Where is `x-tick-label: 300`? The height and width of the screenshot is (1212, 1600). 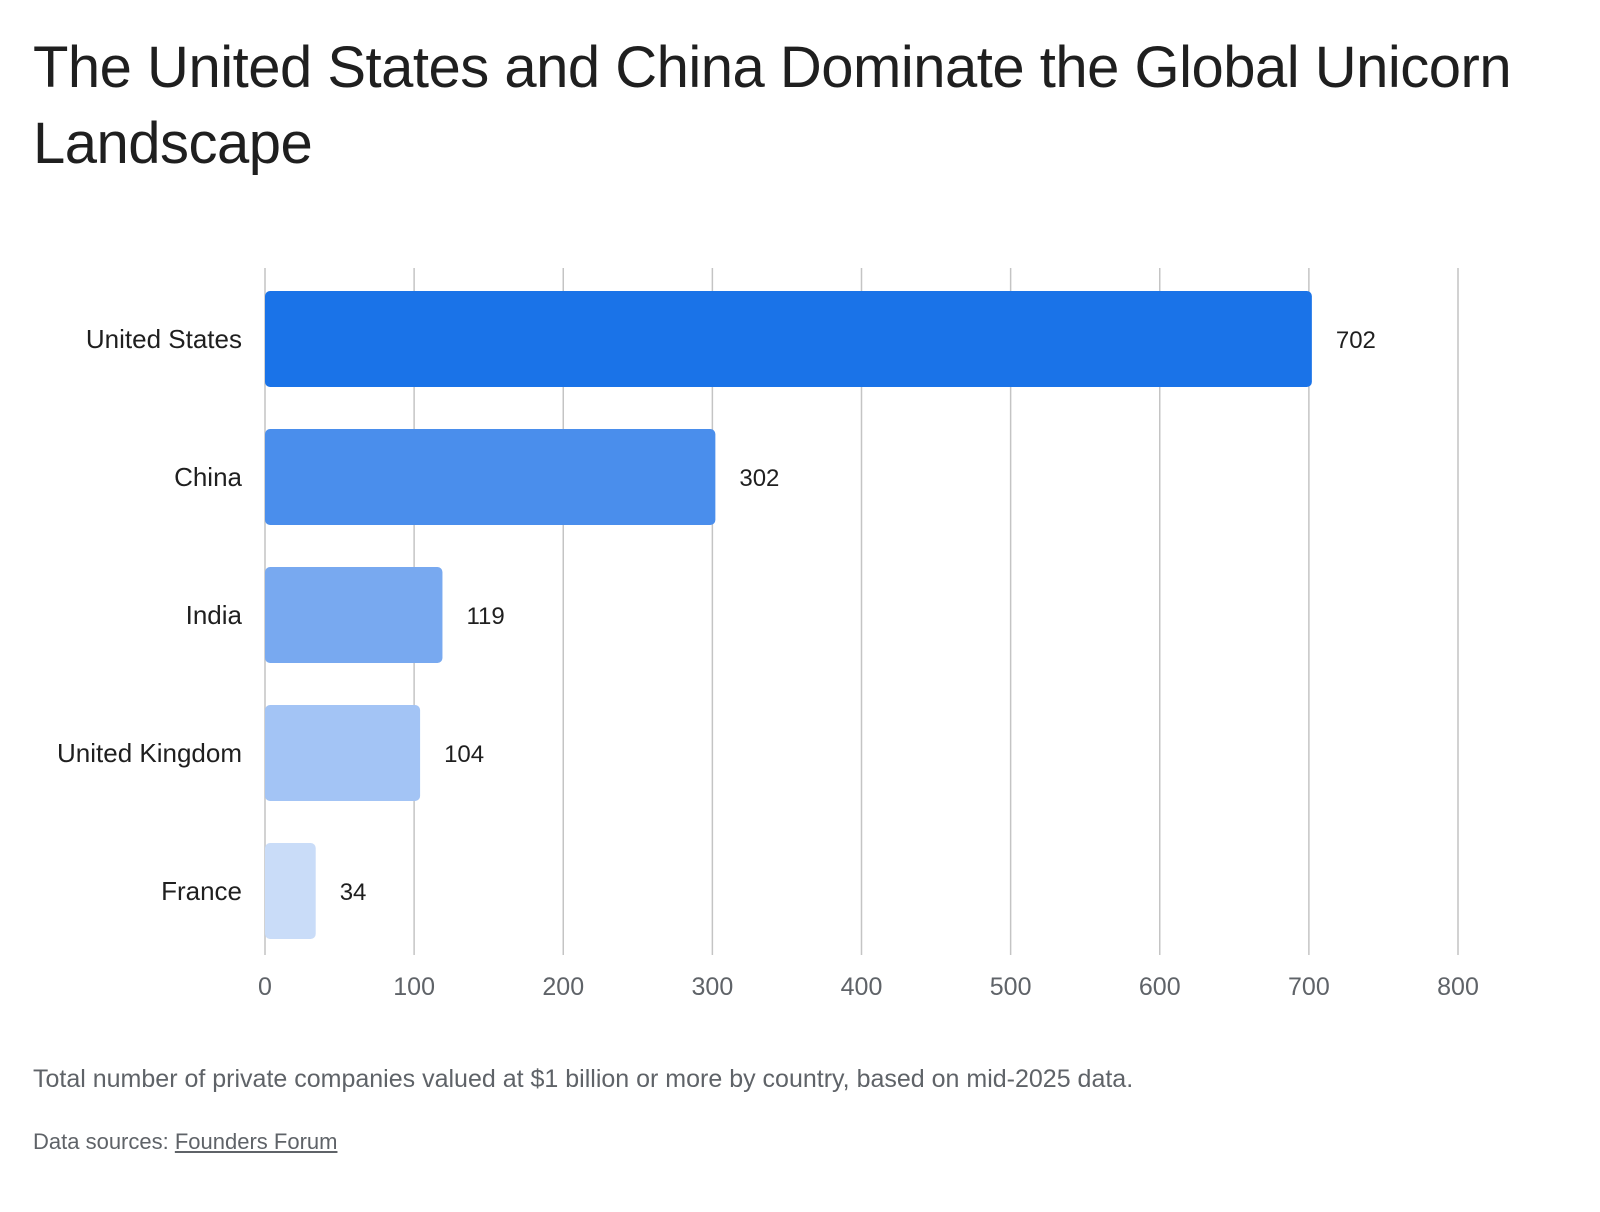
x-tick-label: 300 is located at coordinates (713, 987).